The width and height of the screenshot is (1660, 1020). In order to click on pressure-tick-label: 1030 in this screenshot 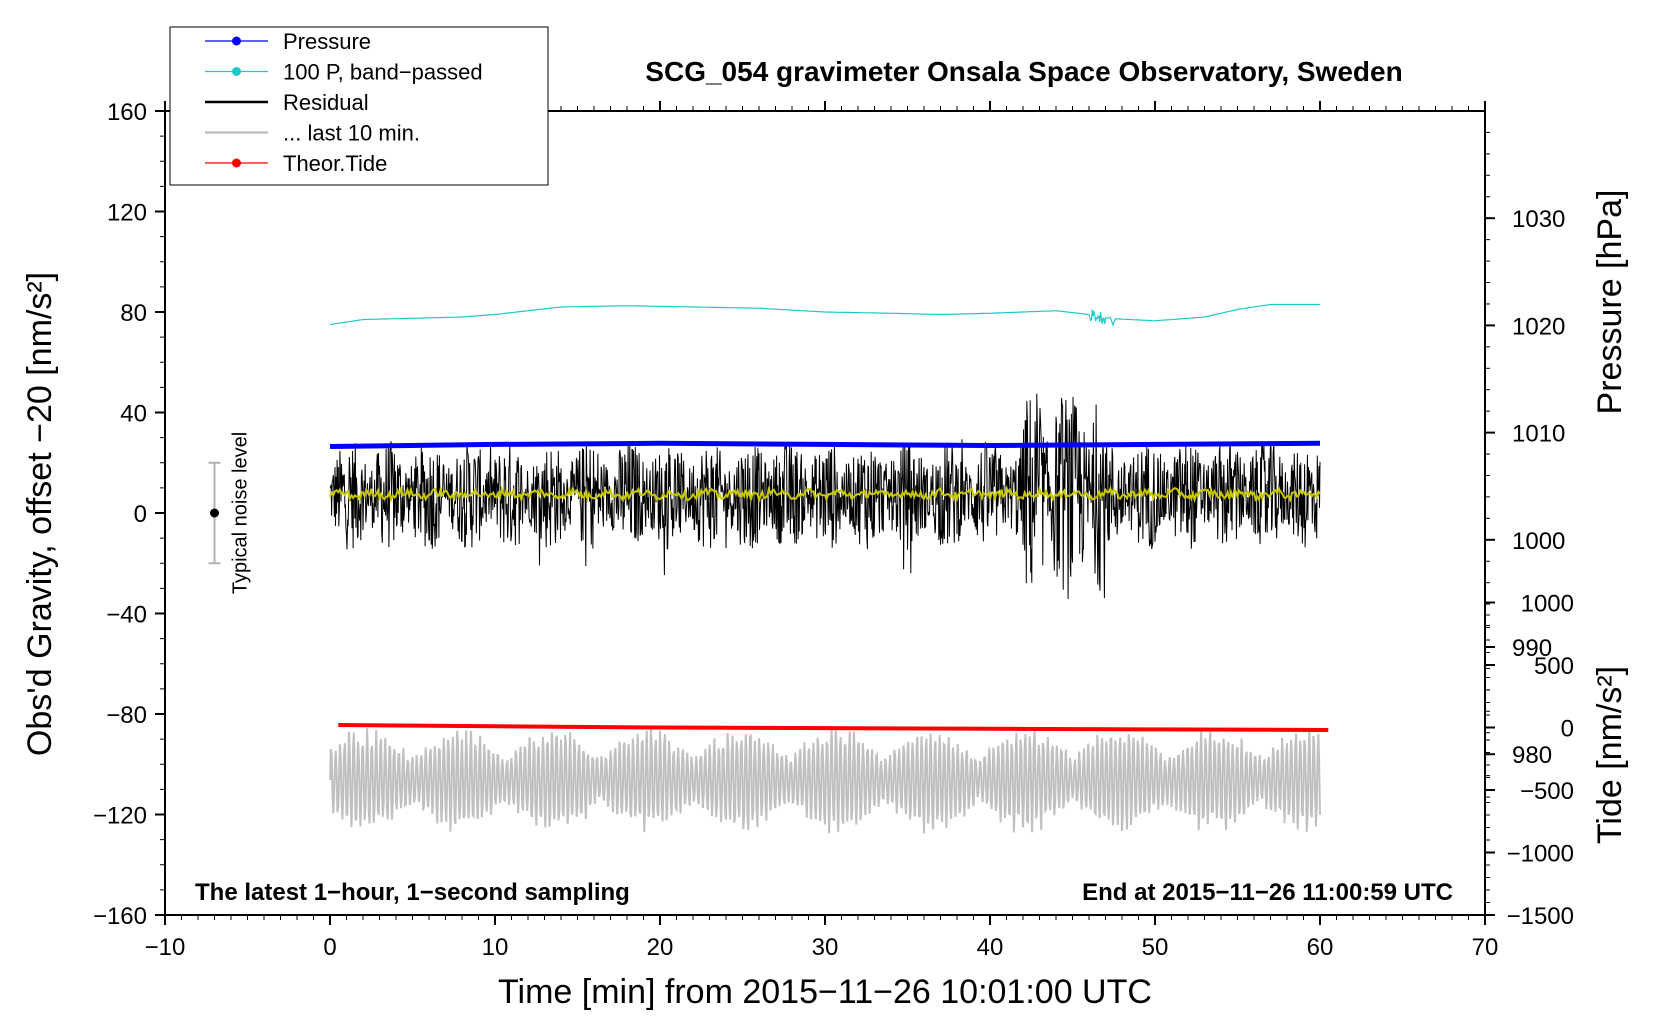, I will do `click(1538, 219)`.